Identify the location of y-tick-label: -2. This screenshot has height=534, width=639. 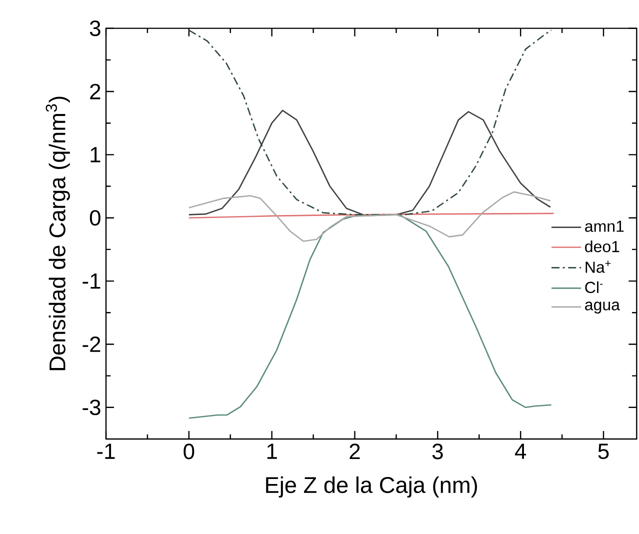
(91, 344).